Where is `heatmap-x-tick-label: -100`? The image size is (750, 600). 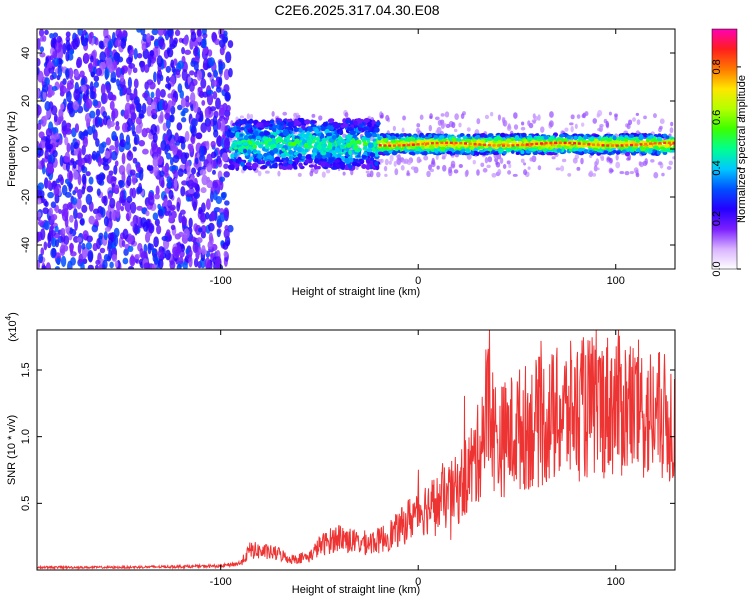
heatmap-x-tick-label: -100 is located at coordinates (221, 281).